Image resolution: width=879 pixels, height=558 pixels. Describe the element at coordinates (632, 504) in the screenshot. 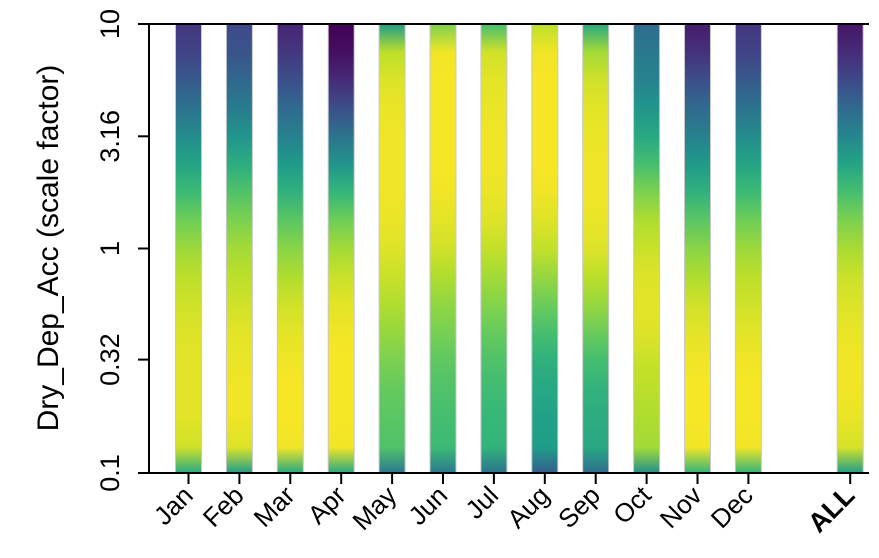

I see `x-tick-label-oct: Oct` at that location.